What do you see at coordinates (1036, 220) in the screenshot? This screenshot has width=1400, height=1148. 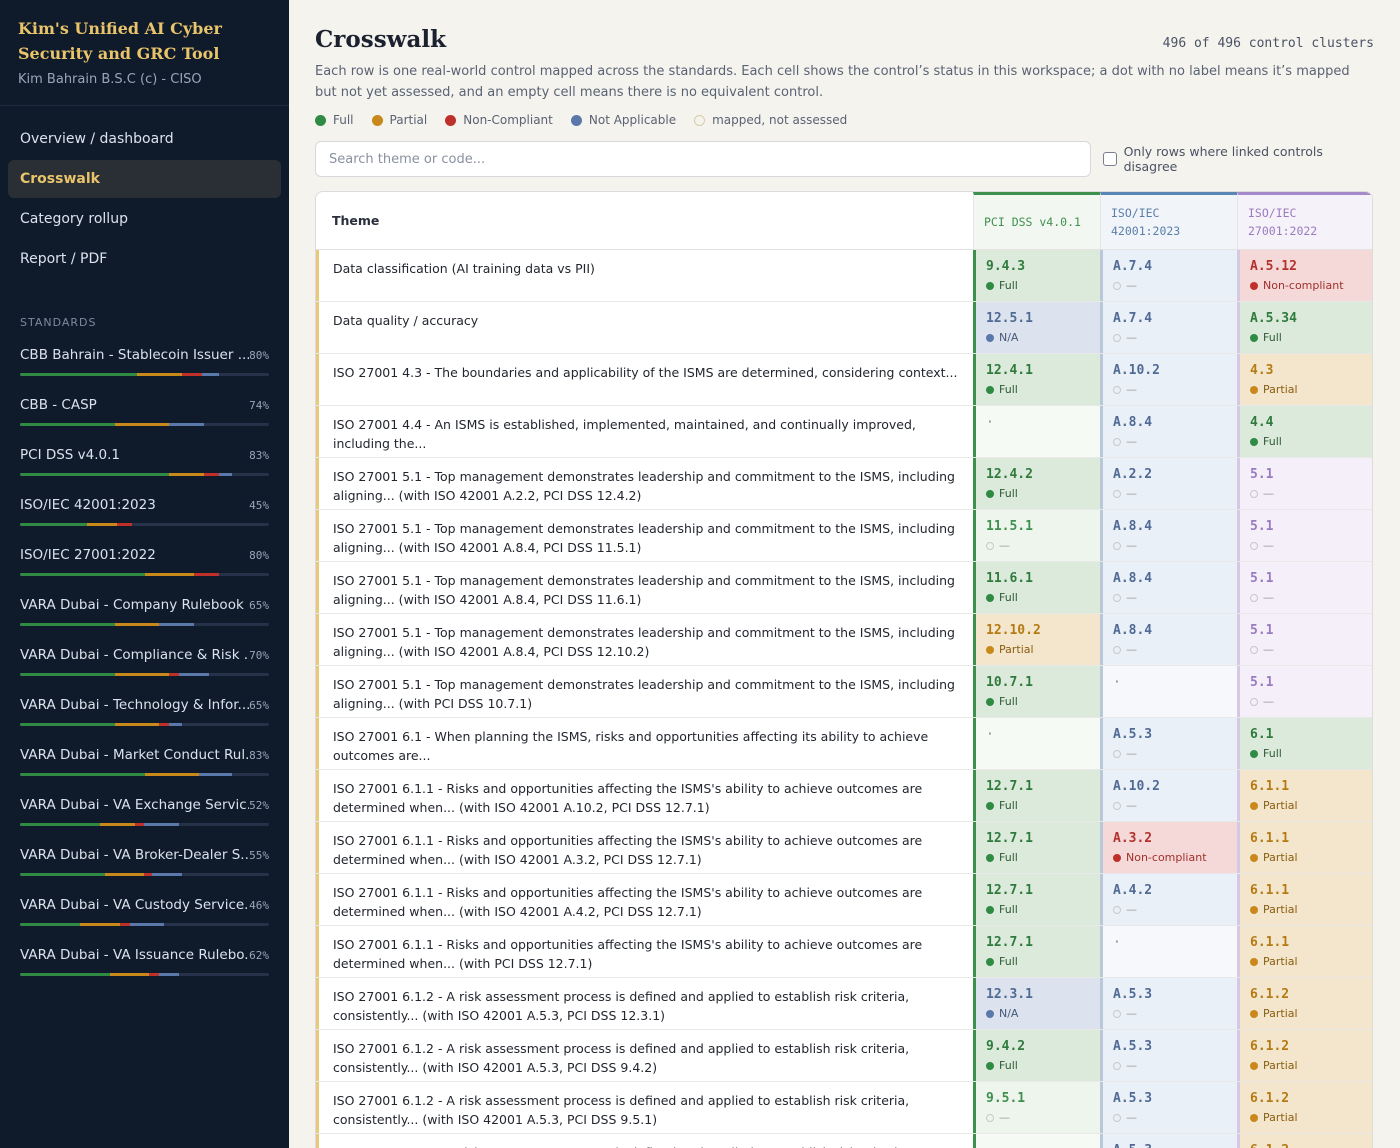 I see `header-pci-dss: PCI DSS v4.0.1` at bounding box center [1036, 220].